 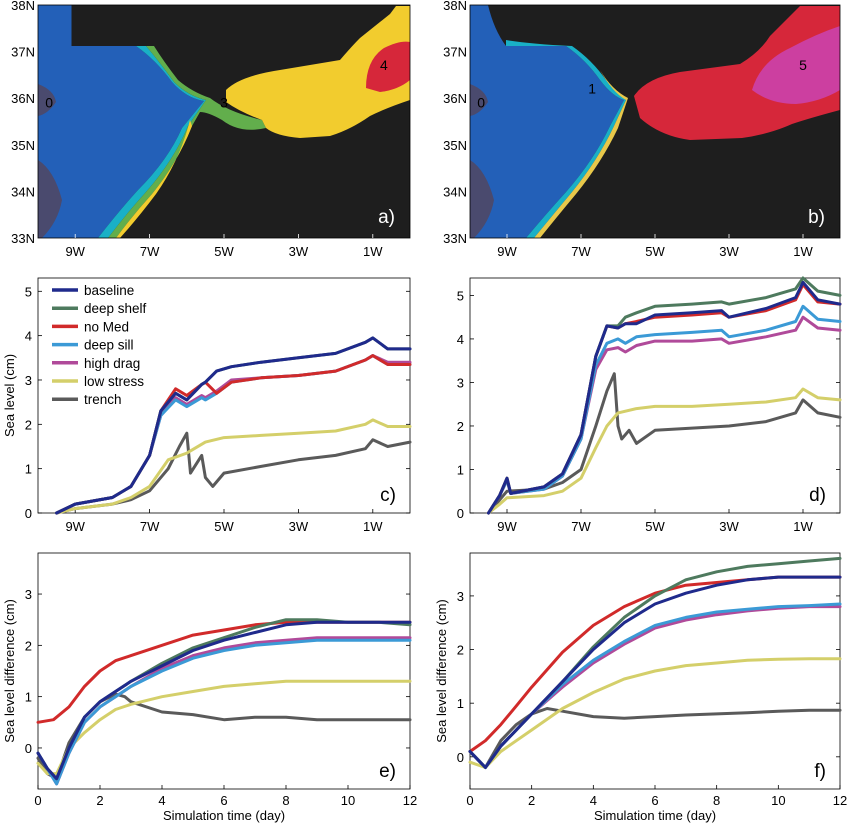 I want to click on legend-entry: deep sill, so click(x=109, y=345).